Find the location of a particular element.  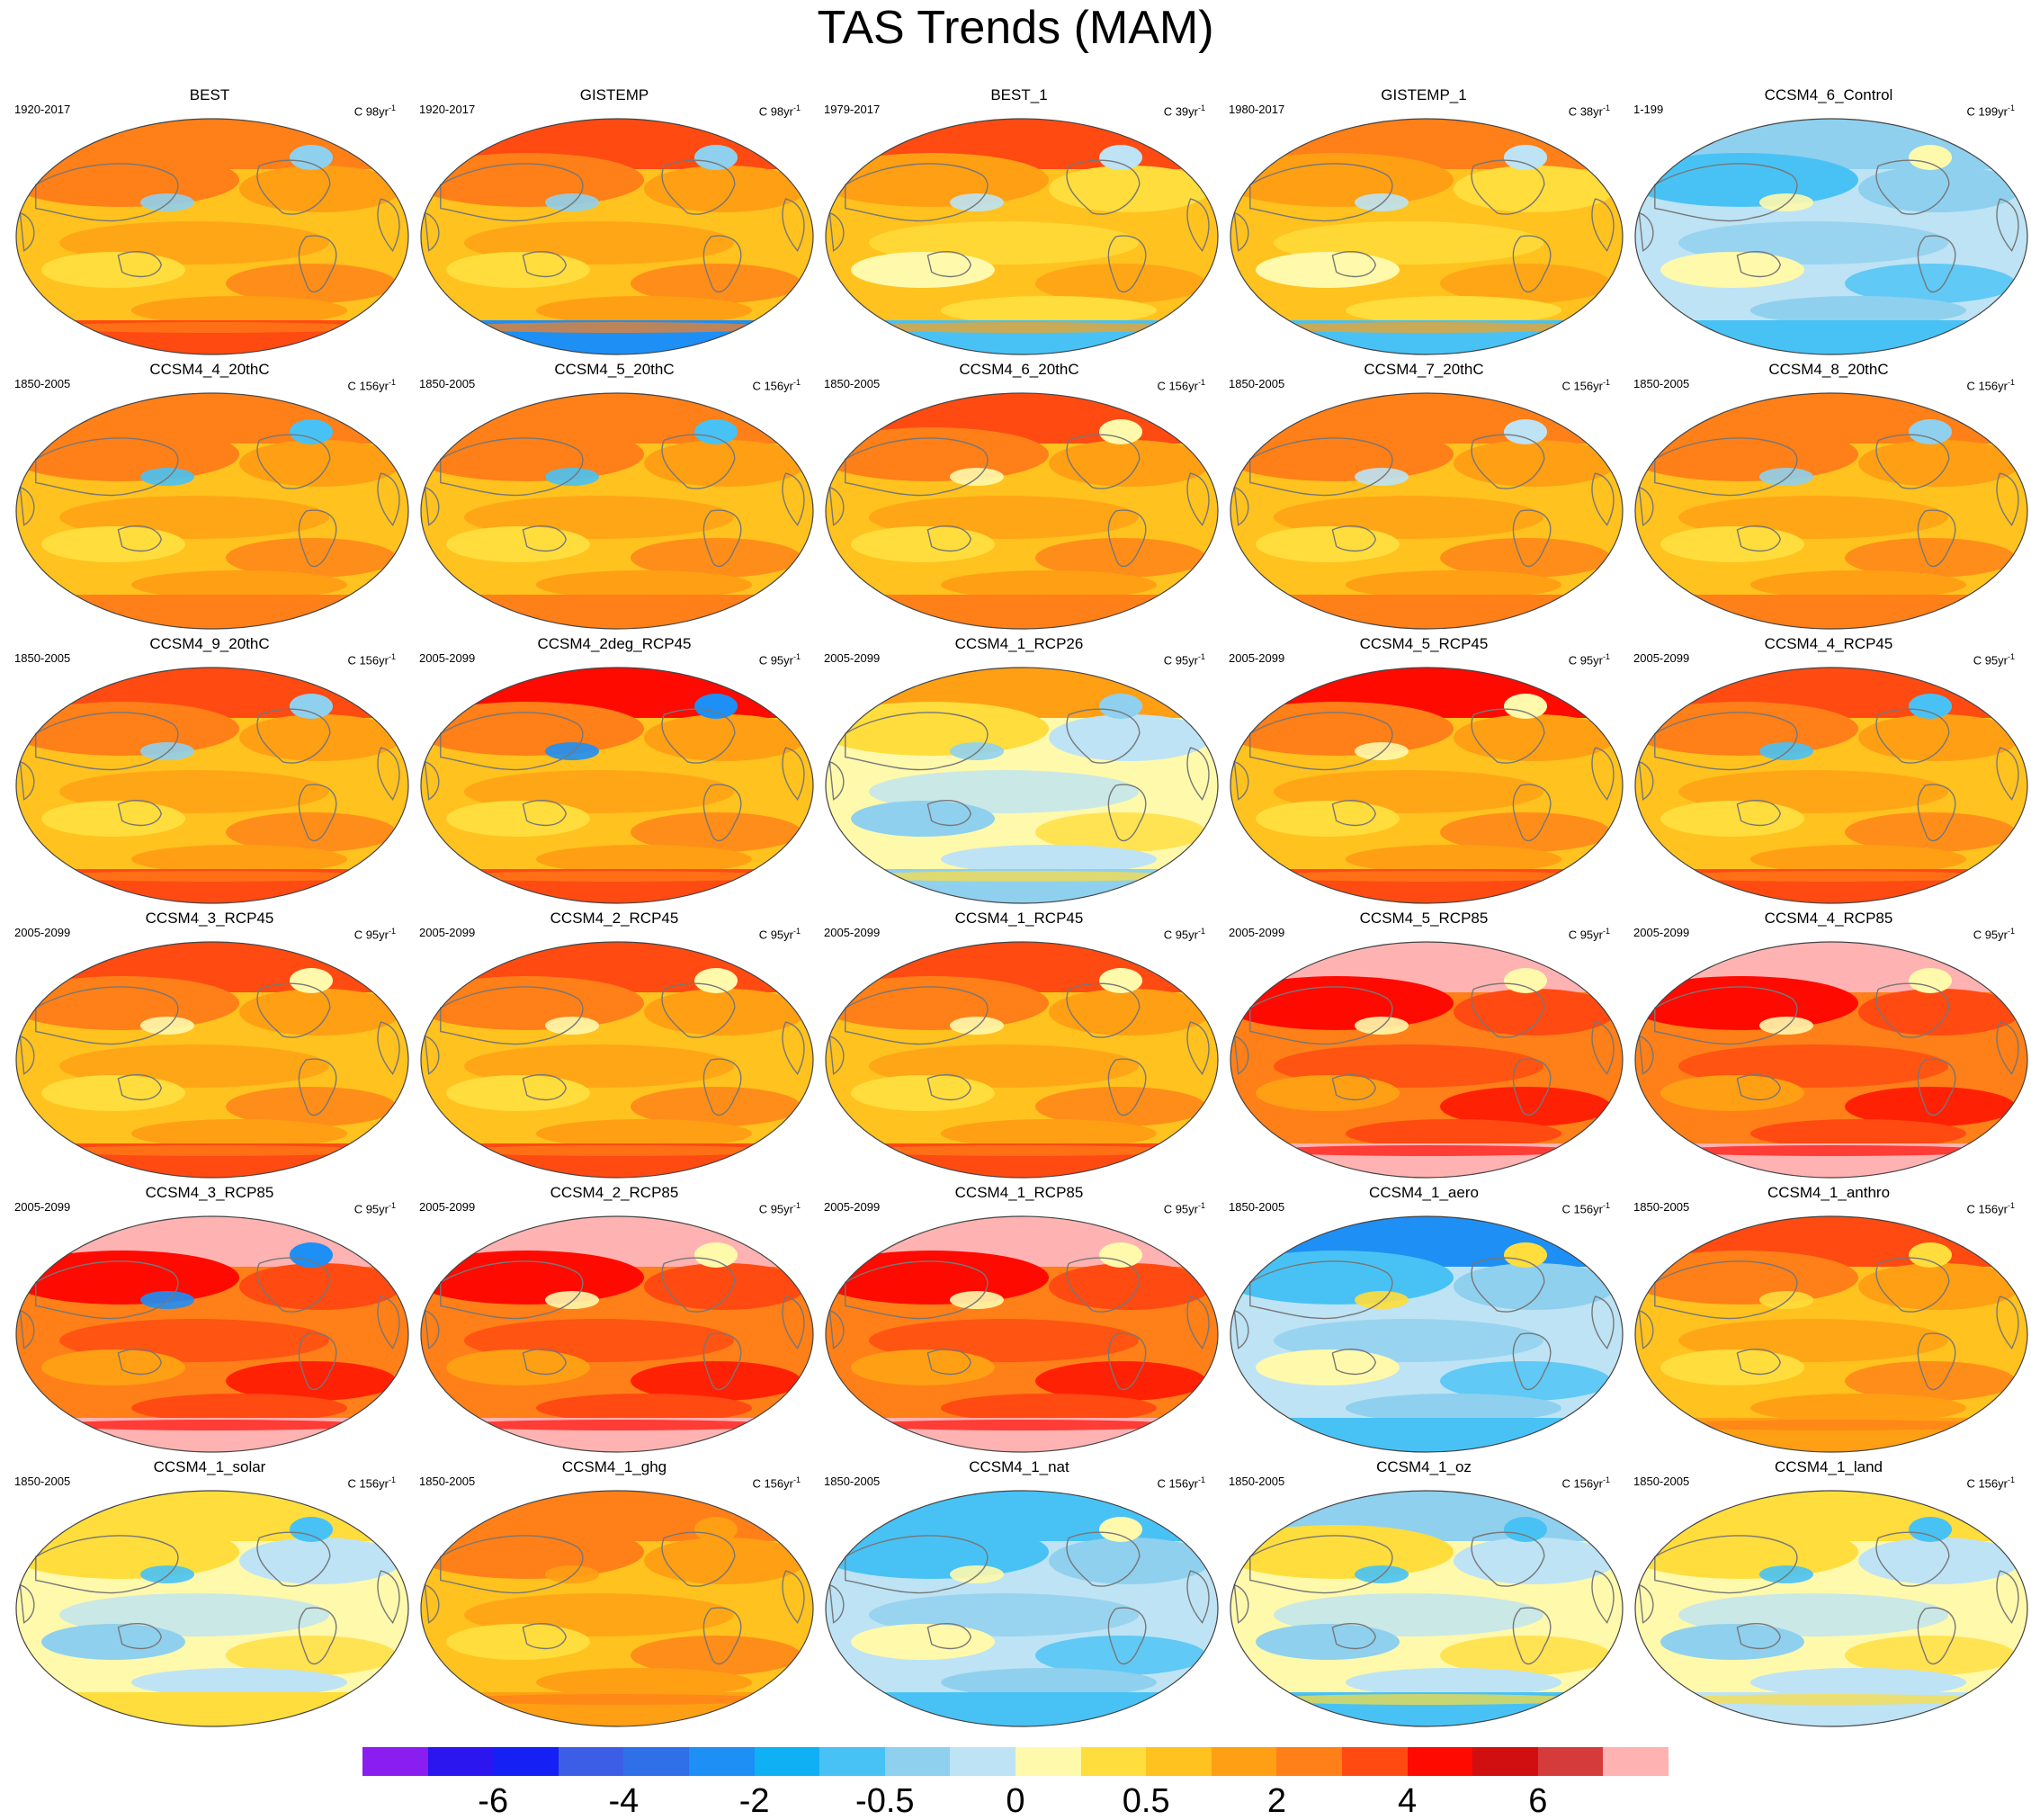

map-panel: CCSM4_6_Control 1-199 C 199yr-1 is located at coordinates (1828, 222).